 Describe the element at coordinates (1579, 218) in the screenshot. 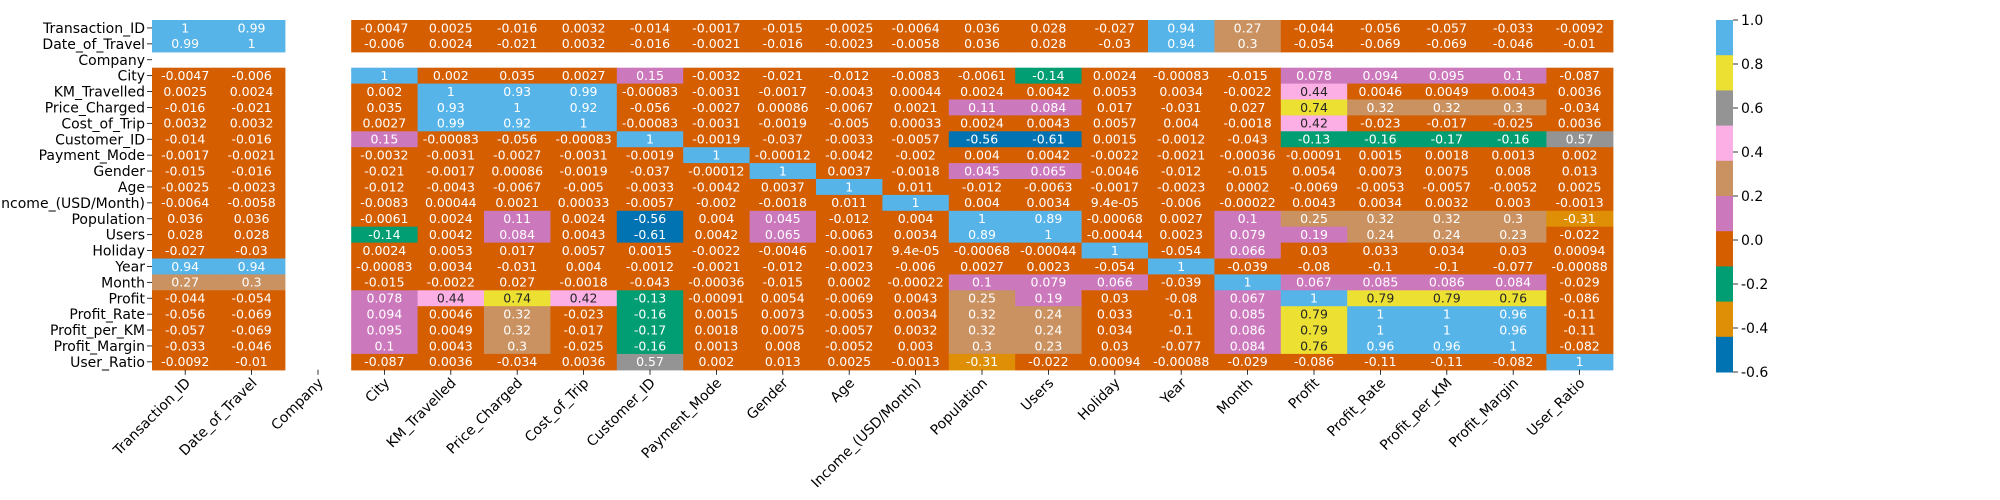

I see `cell-value-label: -0.31` at that location.